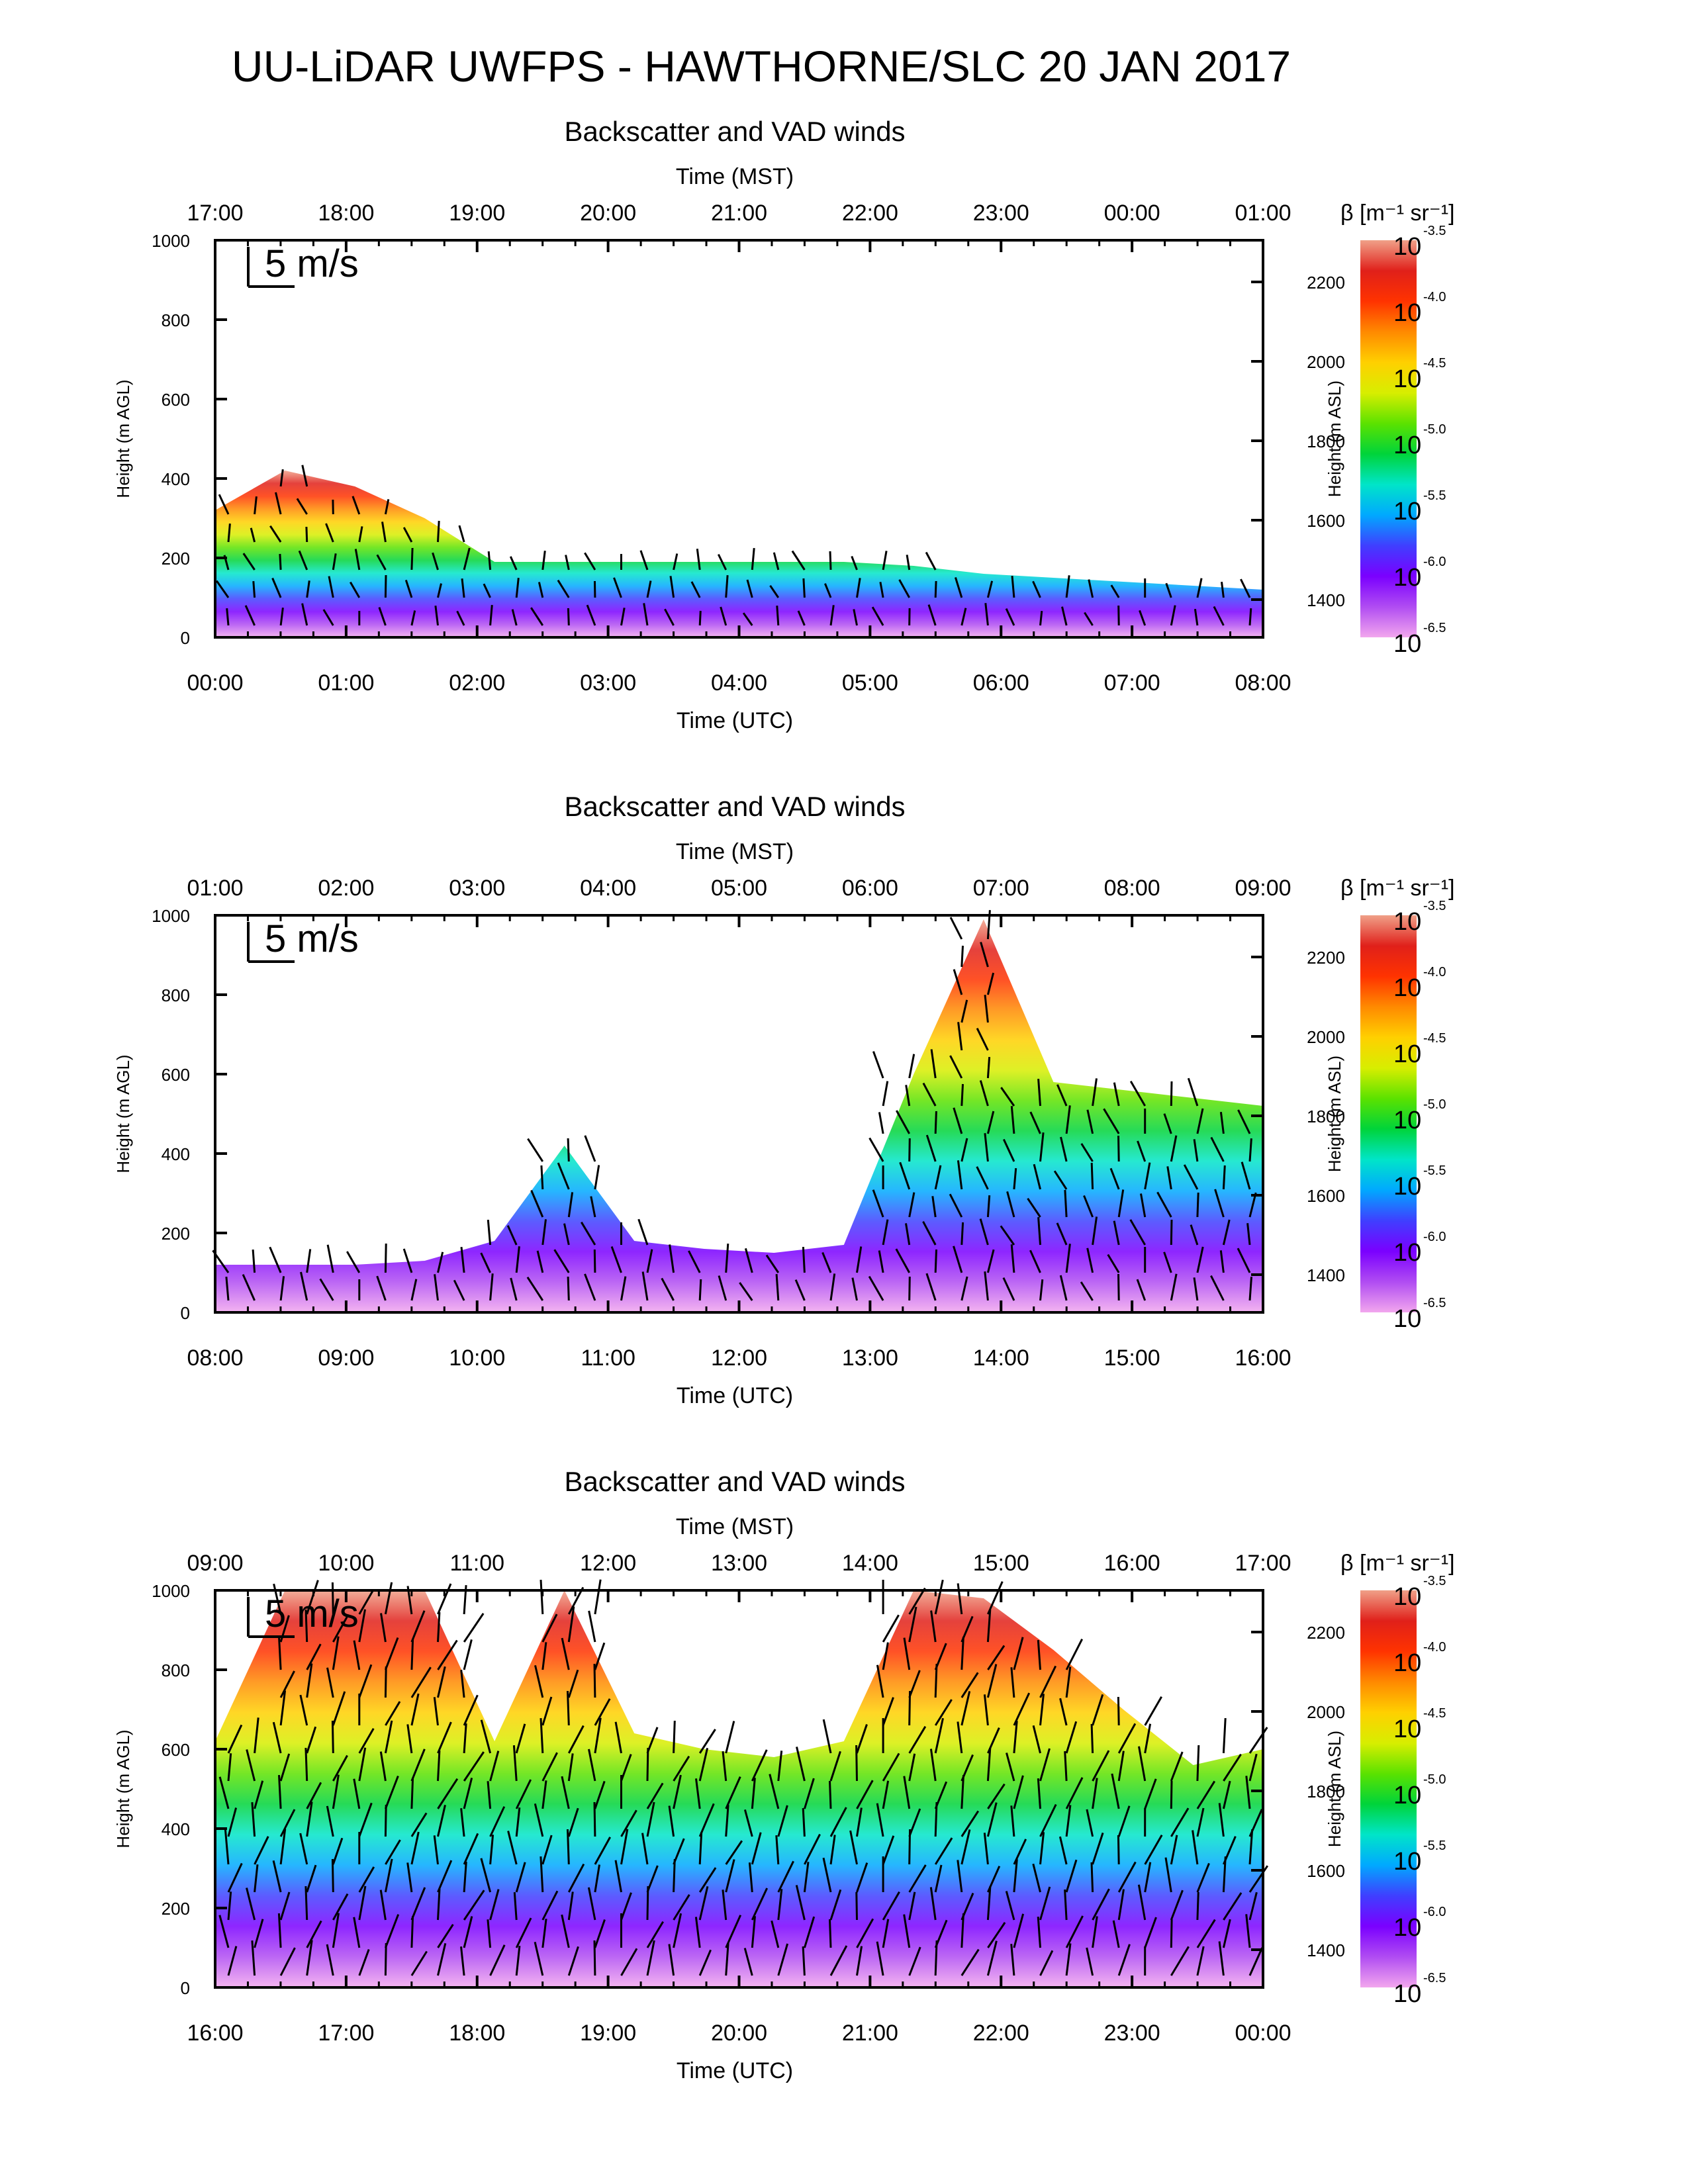 This screenshot has width=1688, height=2184. What do you see at coordinates (1397, 213) in the screenshot?
I see `colorbar-label: β [m⁻¹ sr⁻¹]` at bounding box center [1397, 213].